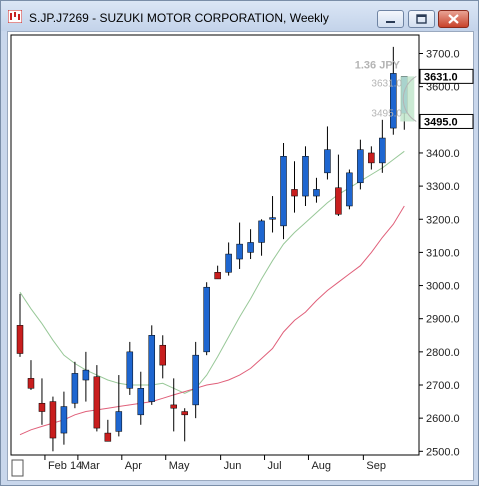  I want to click on scroll-box, so click(17, 468).